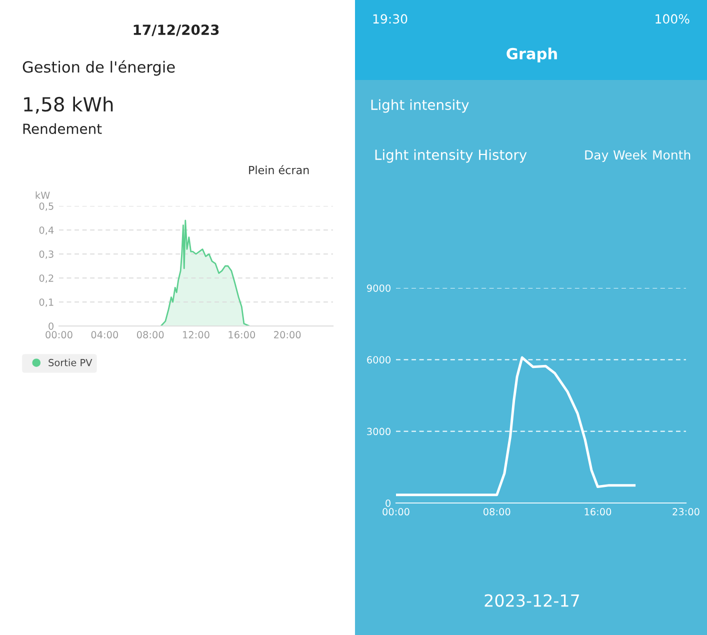 Image resolution: width=707 pixels, height=635 pixels. What do you see at coordinates (516, 426) in the screenshot?
I see `line-series` at bounding box center [516, 426].